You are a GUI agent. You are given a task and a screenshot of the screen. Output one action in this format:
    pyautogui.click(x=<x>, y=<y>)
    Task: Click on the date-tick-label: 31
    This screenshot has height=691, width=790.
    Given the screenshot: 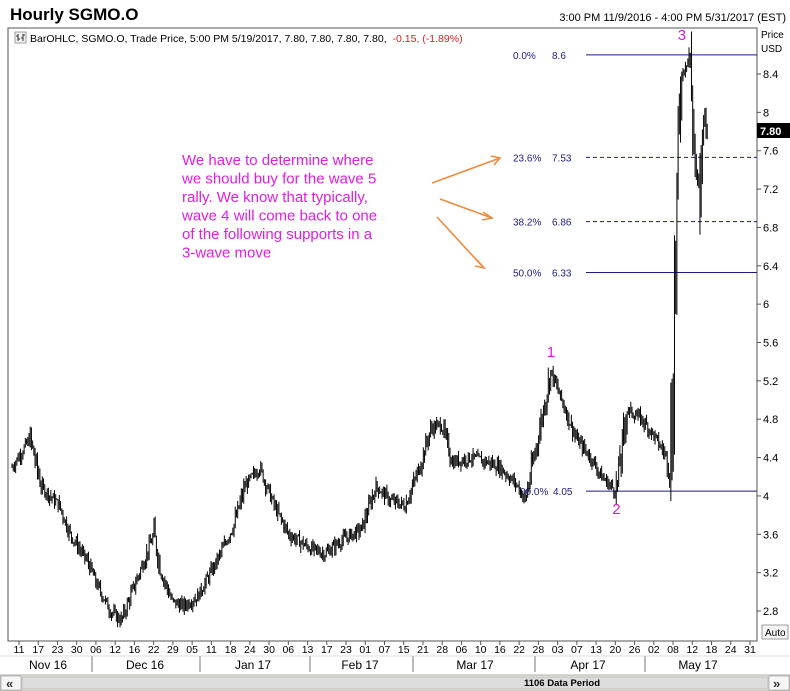 What is the action you would take?
    pyautogui.click(x=750, y=650)
    